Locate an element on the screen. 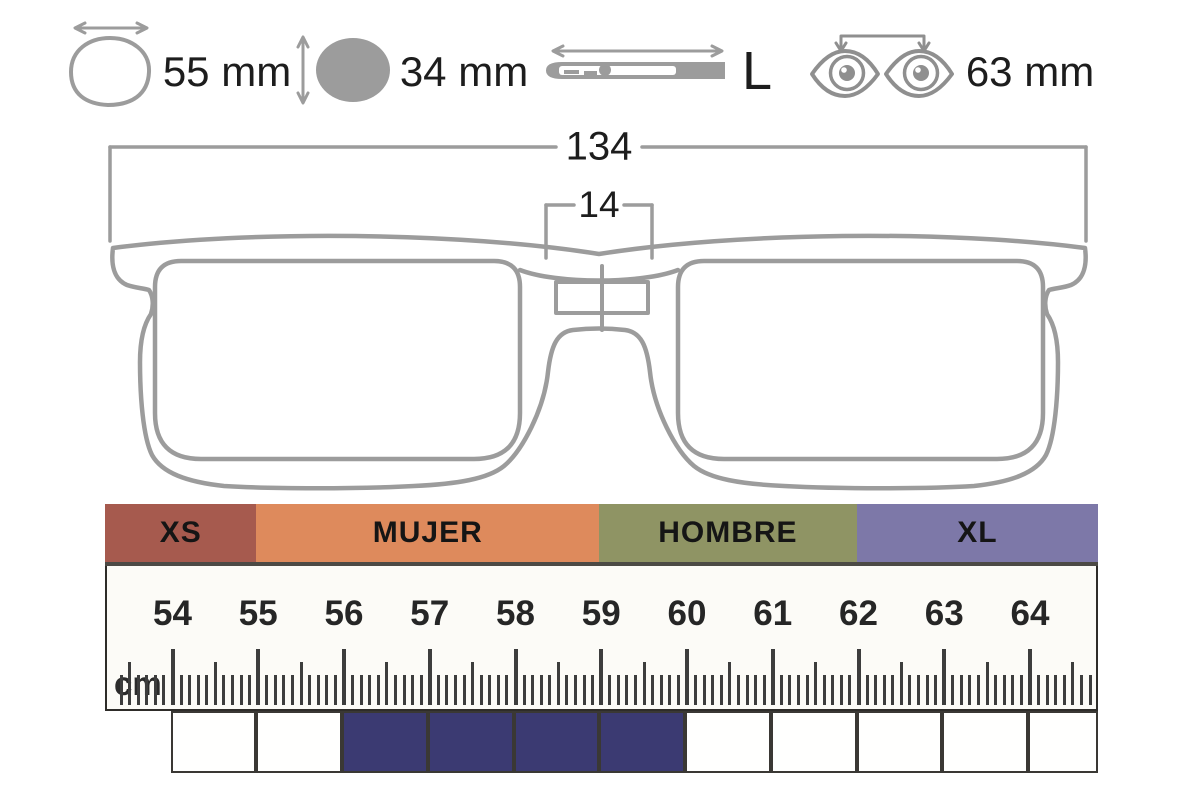 The width and height of the screenshot is (1200, 800). size-cells is located at coordinates (602, 742).